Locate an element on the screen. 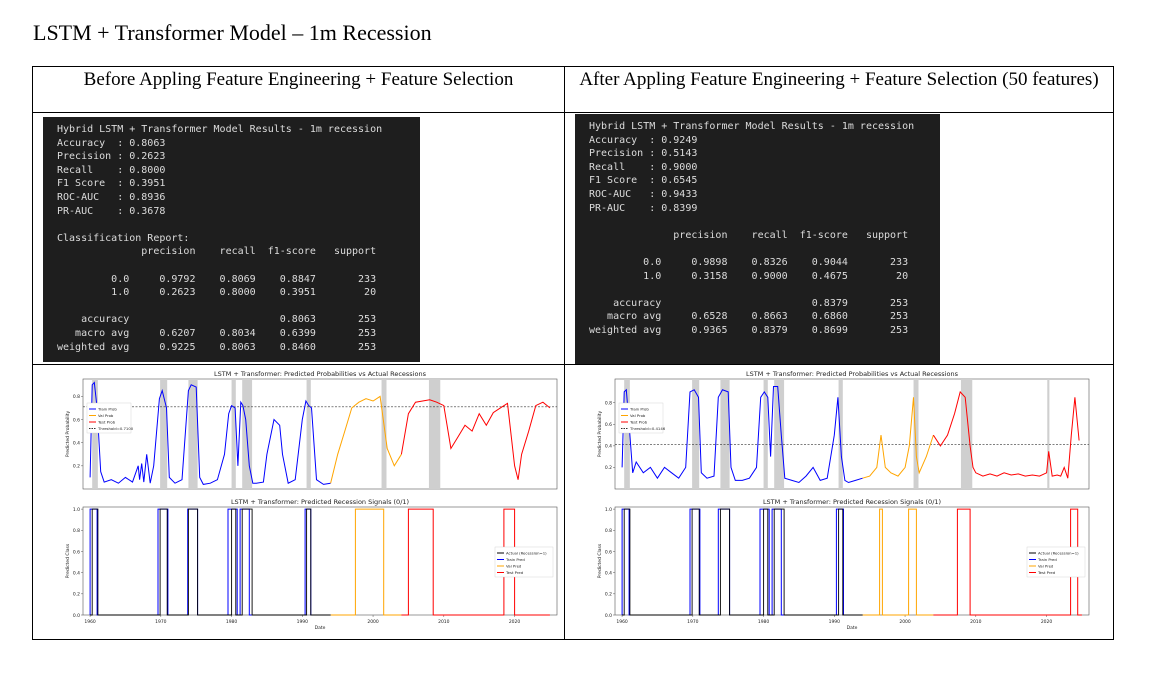  metric-line: PR-AUC : 0.8399 is located at coordinates (643, 208).